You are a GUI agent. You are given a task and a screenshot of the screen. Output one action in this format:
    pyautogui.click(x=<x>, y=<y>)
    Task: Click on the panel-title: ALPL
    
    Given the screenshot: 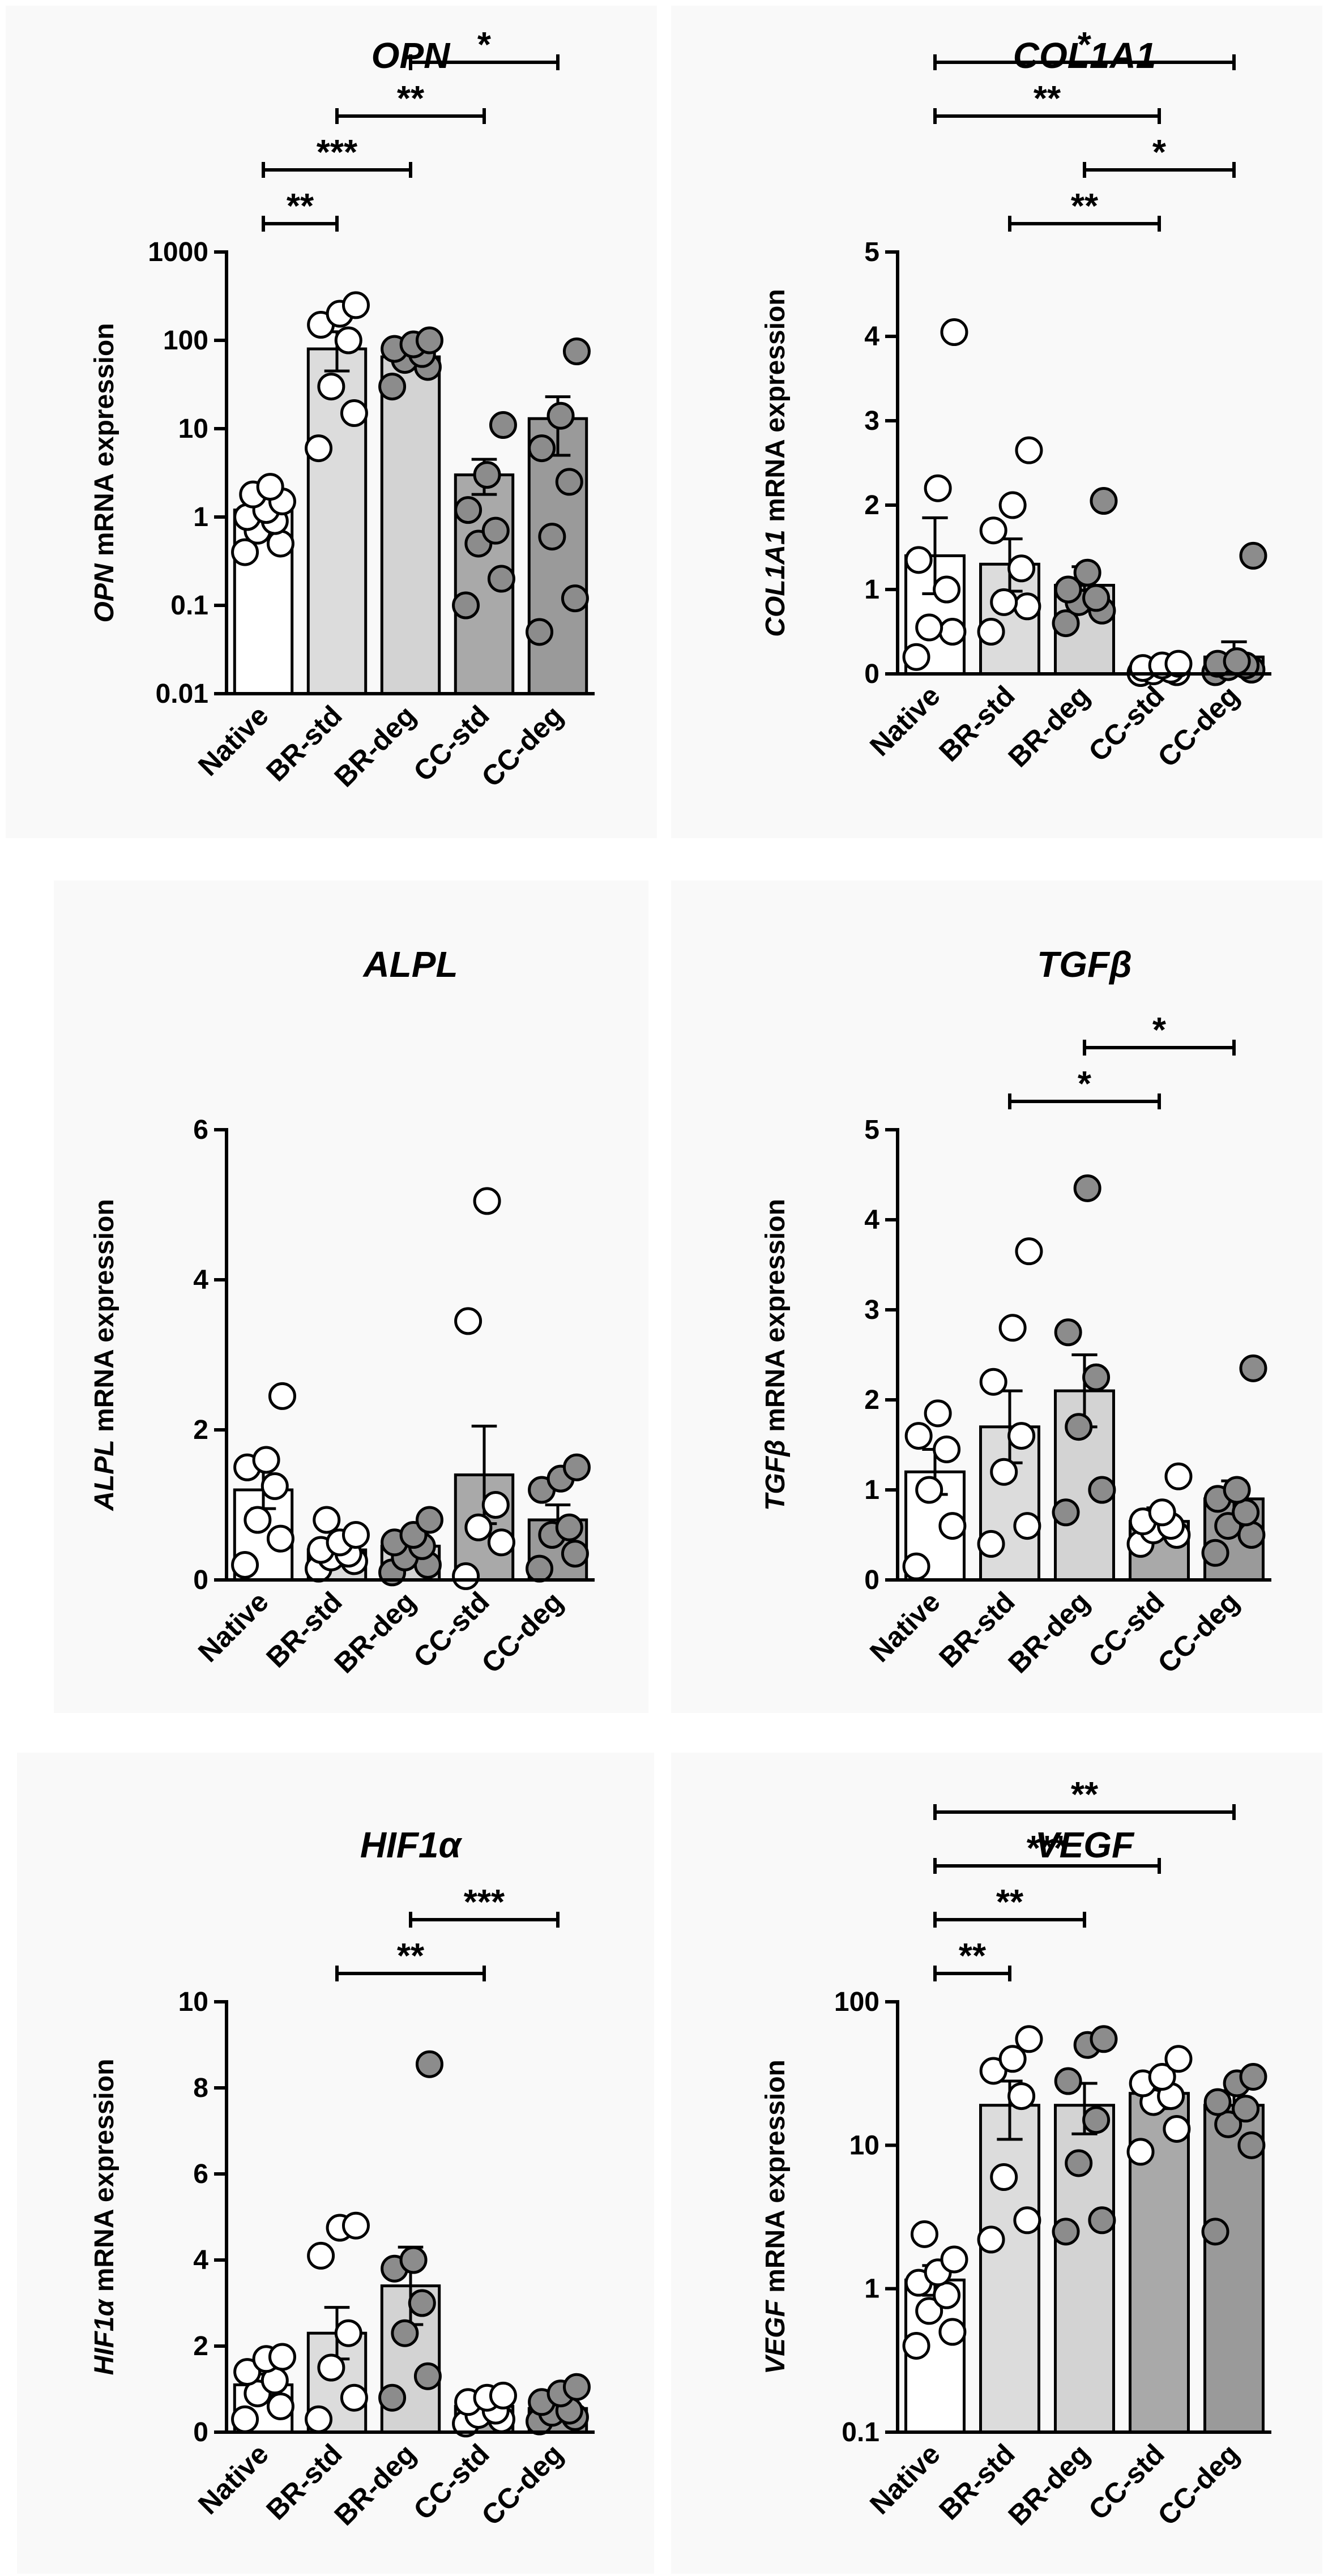 What is the action you would take?
    pyautogui.click(x=410, y=964)
    